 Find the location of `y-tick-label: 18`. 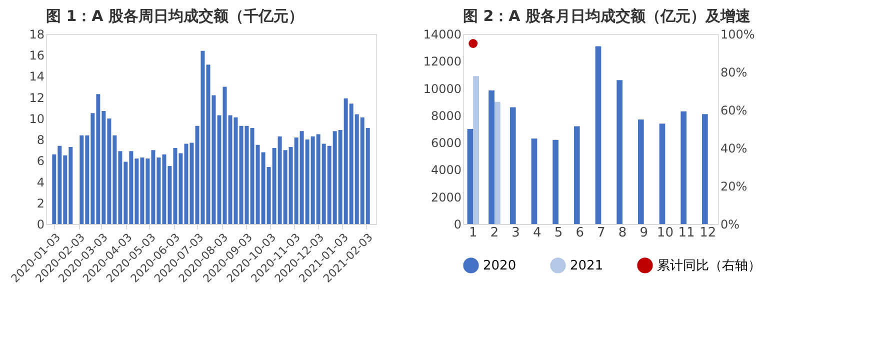

y-tick-label: 18 is located at coordinates (36, 35).